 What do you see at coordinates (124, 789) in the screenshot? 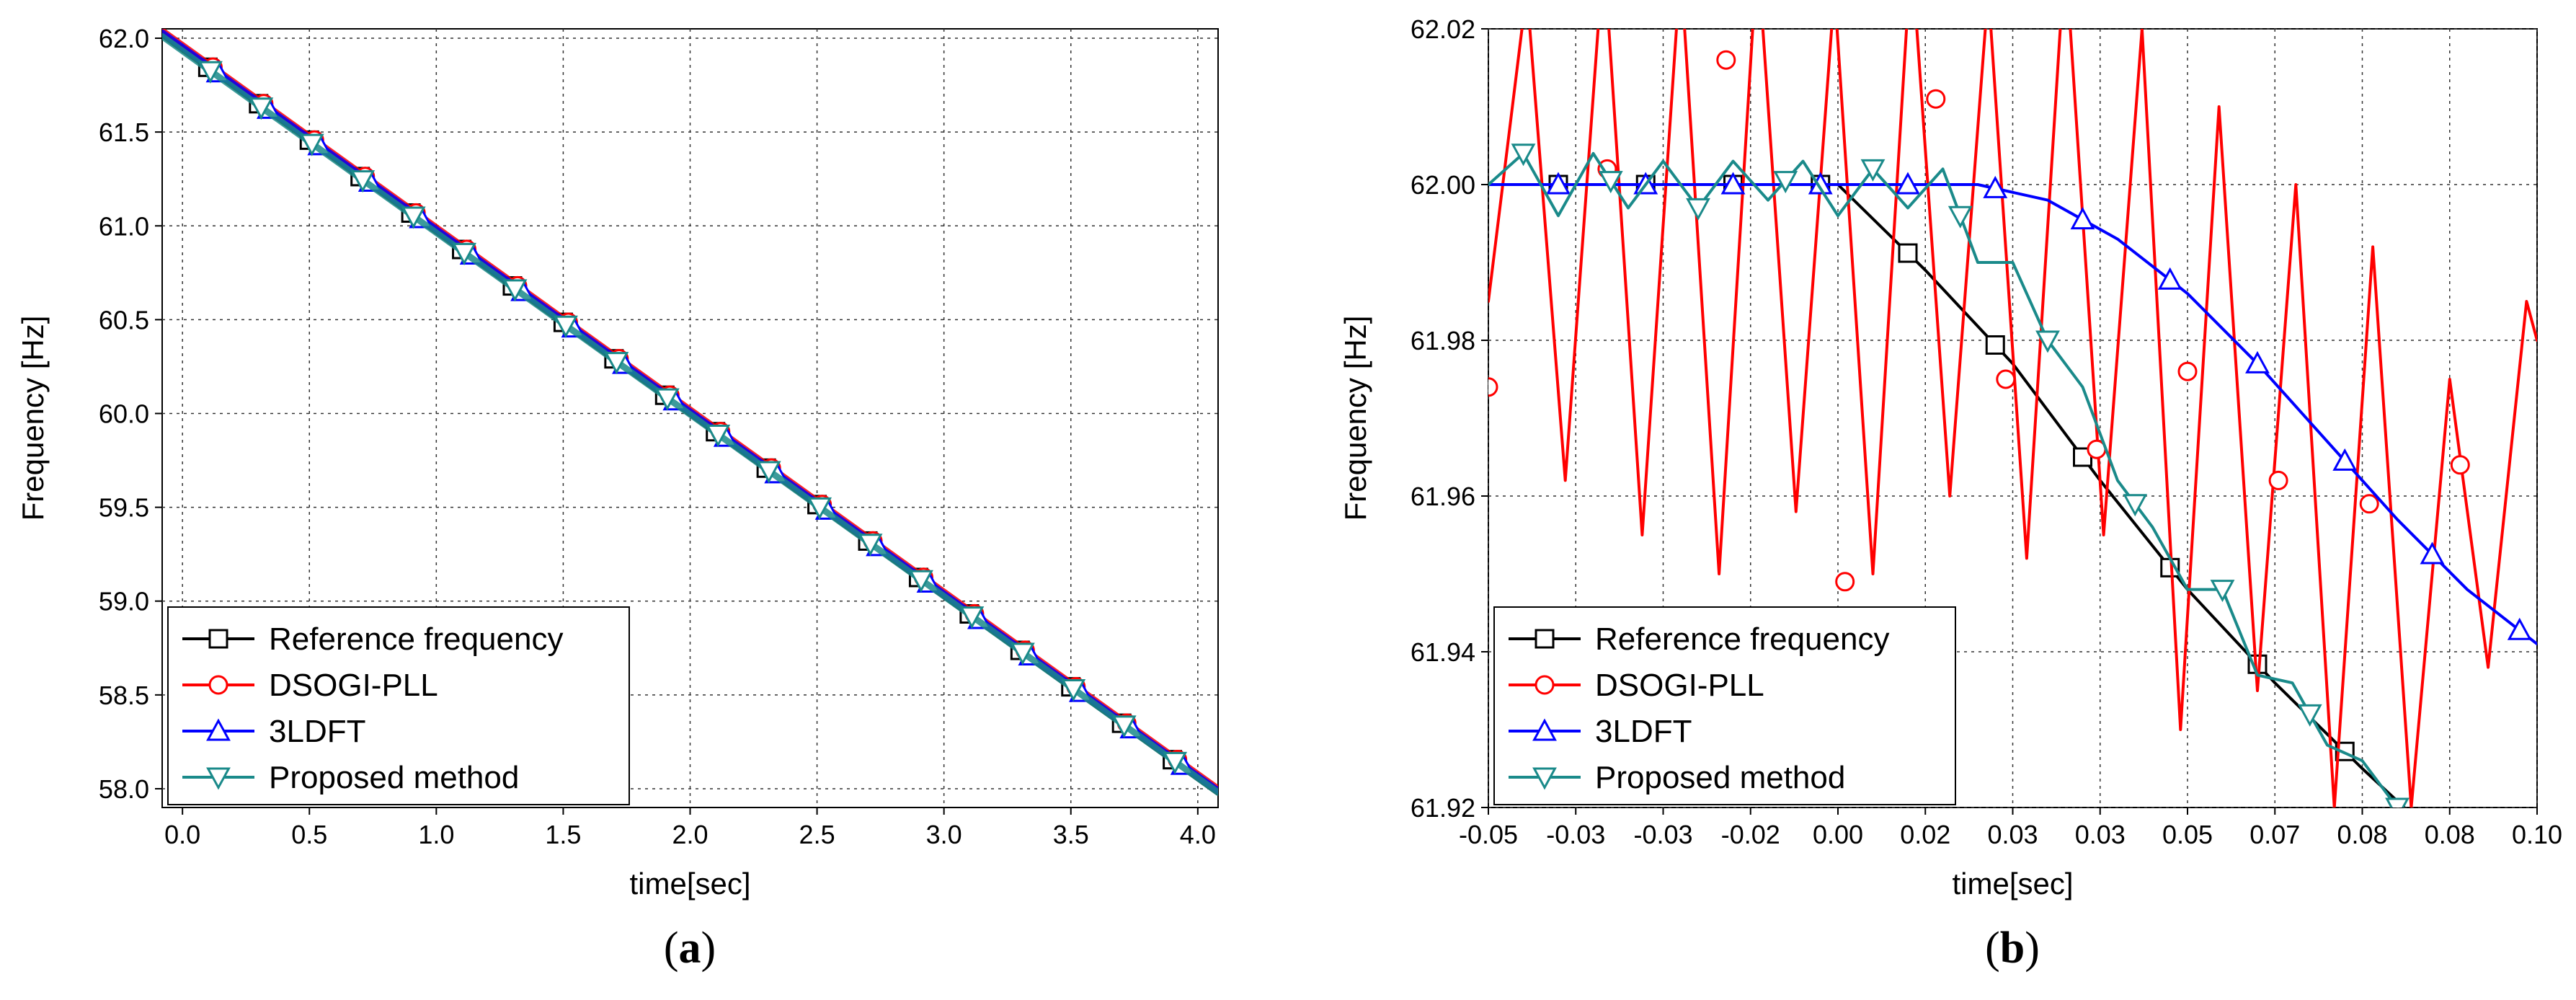
I see `y-tick-label: 58.0` at bounding box center [124, 789].